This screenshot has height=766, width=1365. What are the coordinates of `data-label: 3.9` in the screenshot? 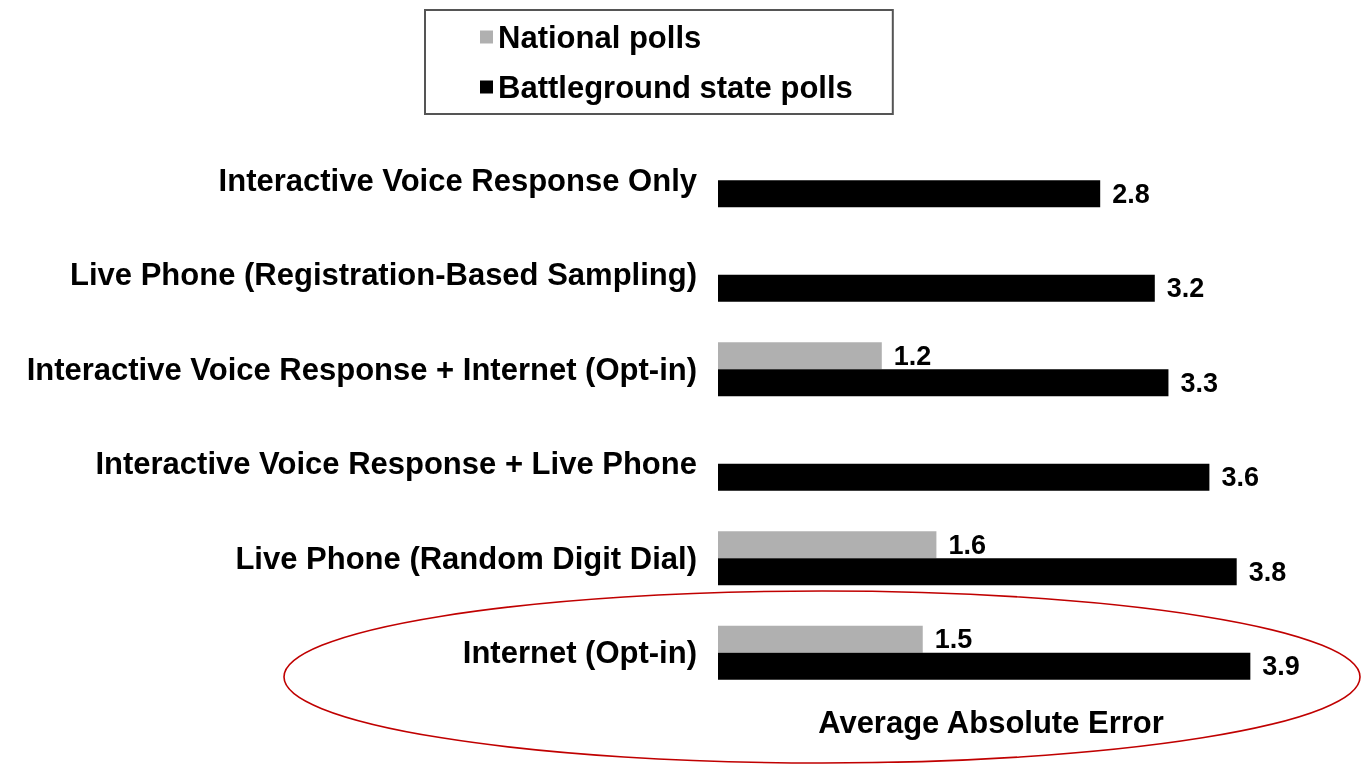 It's located at (1281, 666).